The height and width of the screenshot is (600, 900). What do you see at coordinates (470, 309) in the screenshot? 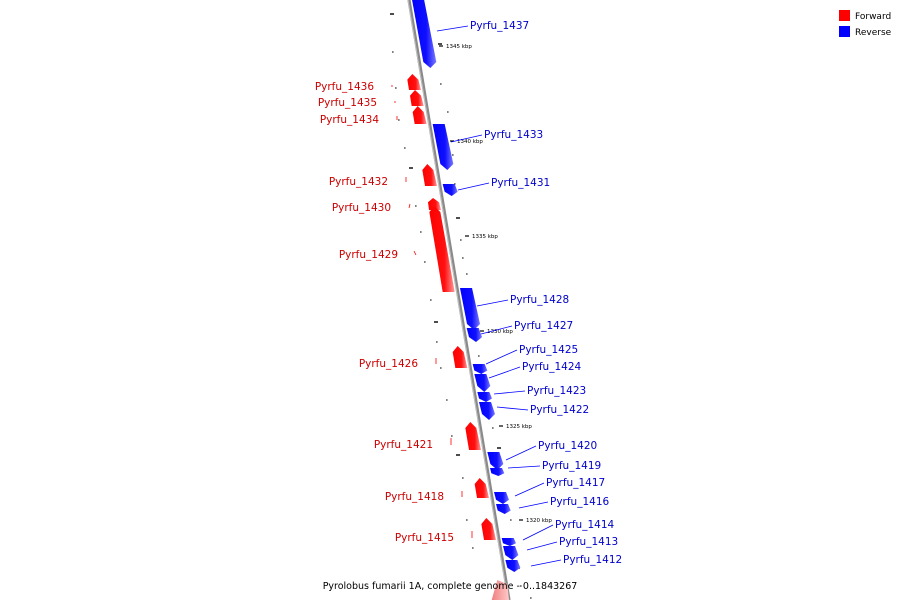
I see `gene-pyrfu-1428-arrow` at bounding box center [470, 309].